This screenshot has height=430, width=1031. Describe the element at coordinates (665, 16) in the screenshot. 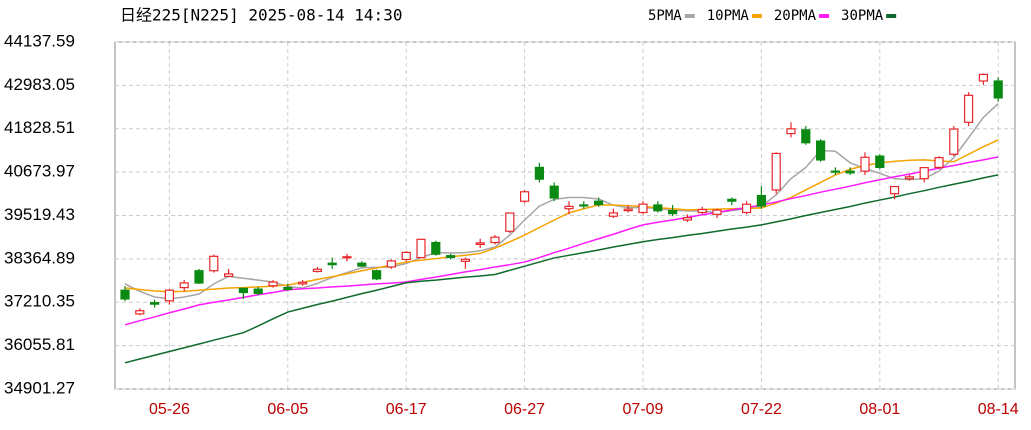

I see `legend-label: 5PMA` at that location.